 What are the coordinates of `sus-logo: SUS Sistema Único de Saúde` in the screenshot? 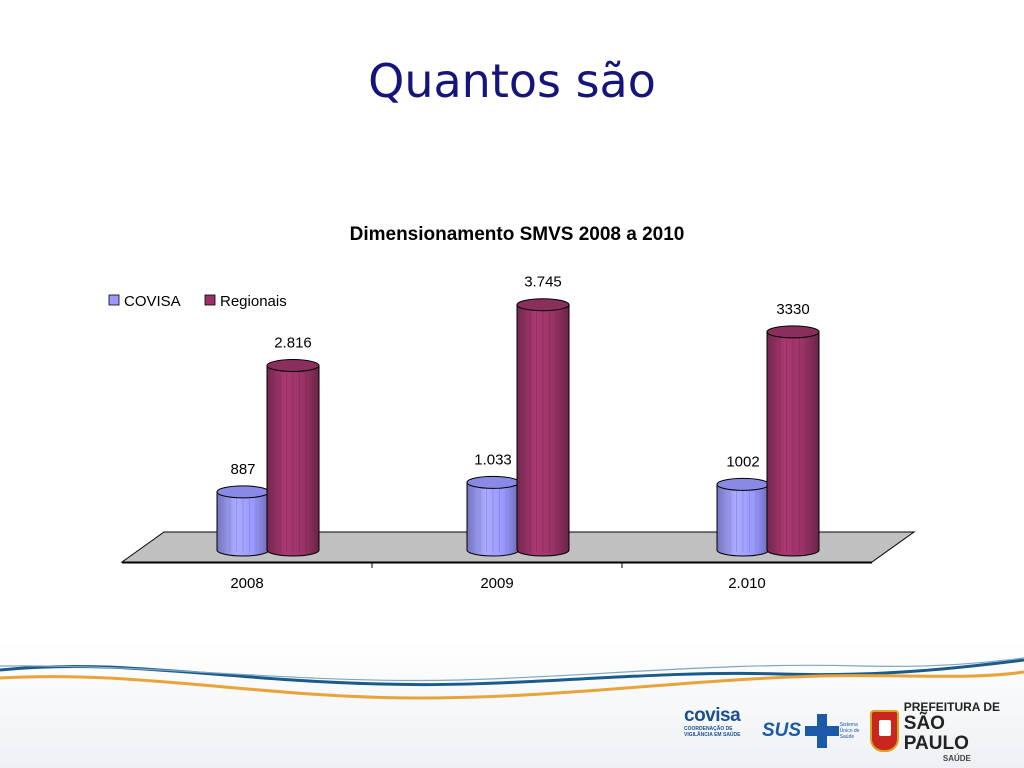 It's located at (812, 731).